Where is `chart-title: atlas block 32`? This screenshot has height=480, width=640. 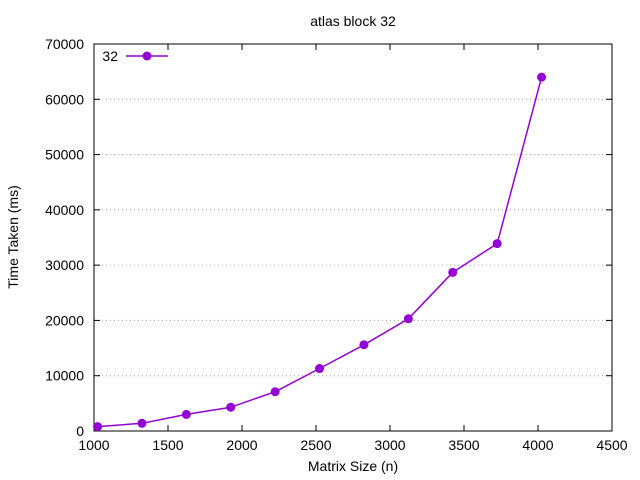 chart-title: atlas block 32 is located at coordinates (353, 21).